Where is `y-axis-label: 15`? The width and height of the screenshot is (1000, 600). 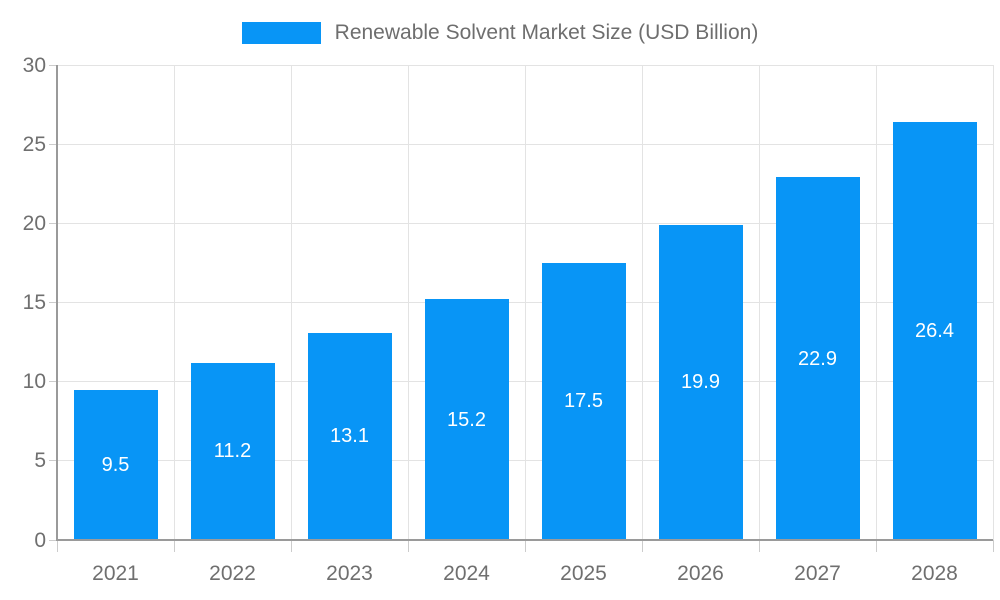
y-axis-label: 15 is located at coordinates (34, 302).